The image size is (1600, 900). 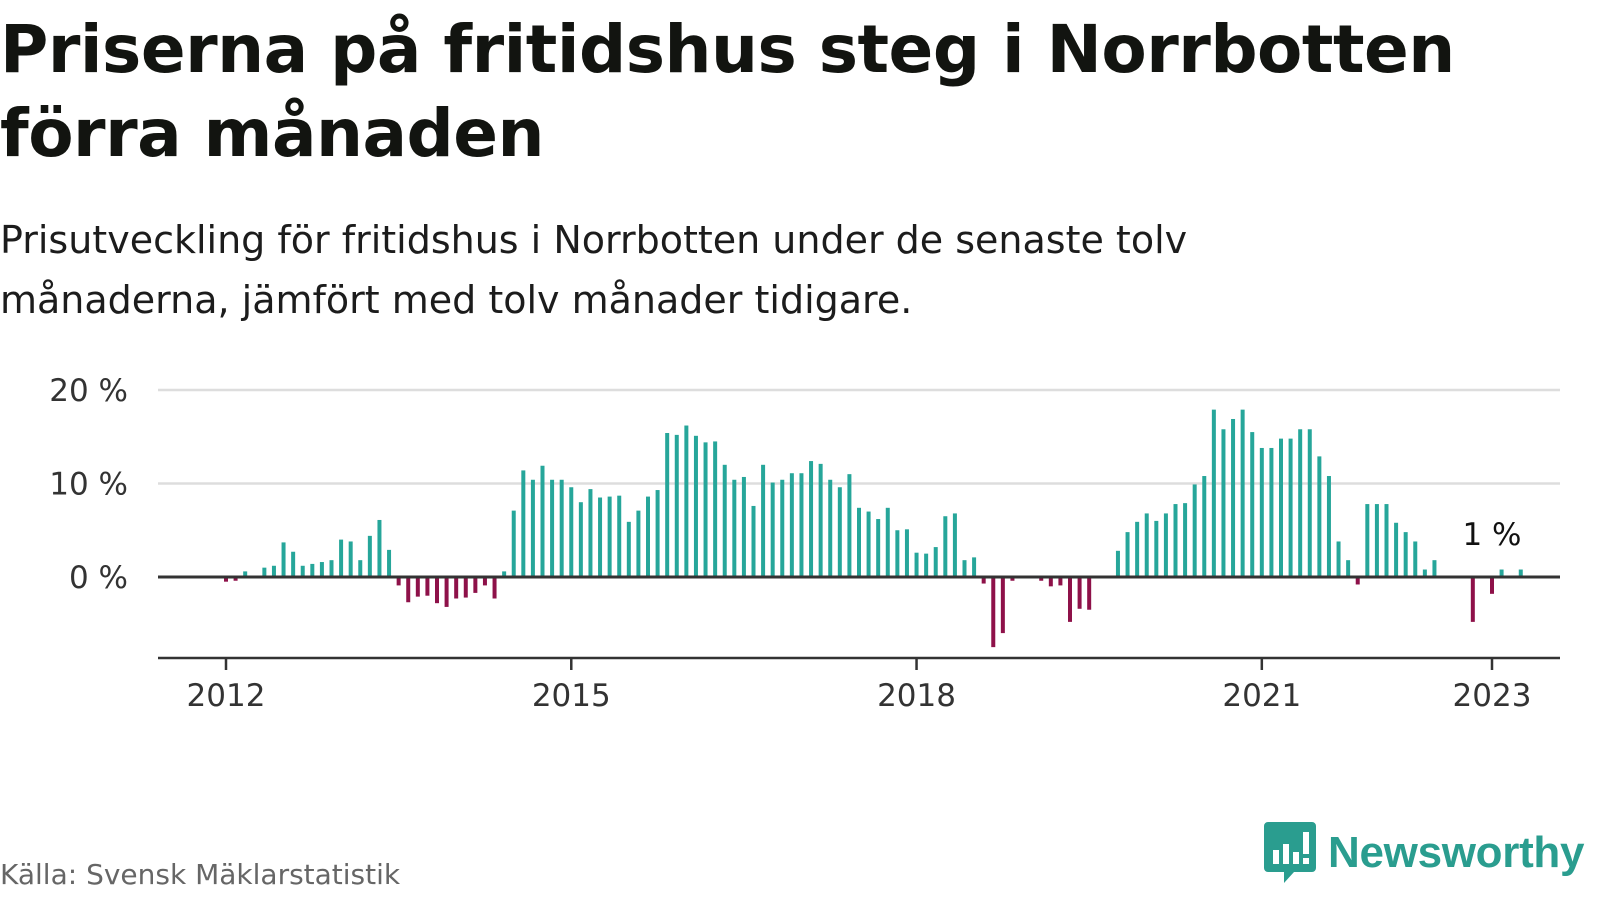 What do you see at coordinates (200, 874) in the screenshot?
I see `source-note: Källa: Svensk Mäklarstatistik` at bounding box center [200, 874].